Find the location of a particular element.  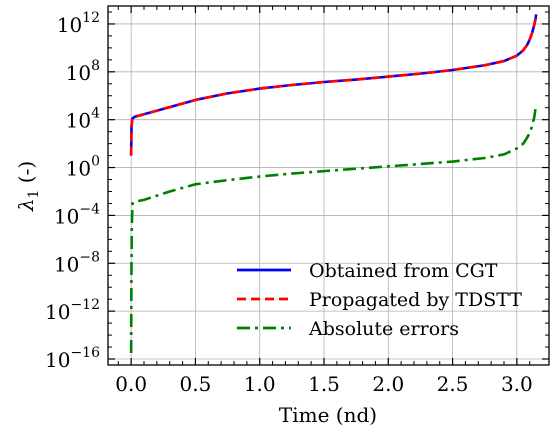

x-tick-label: 3.0 is located at coordinates (517, 384).